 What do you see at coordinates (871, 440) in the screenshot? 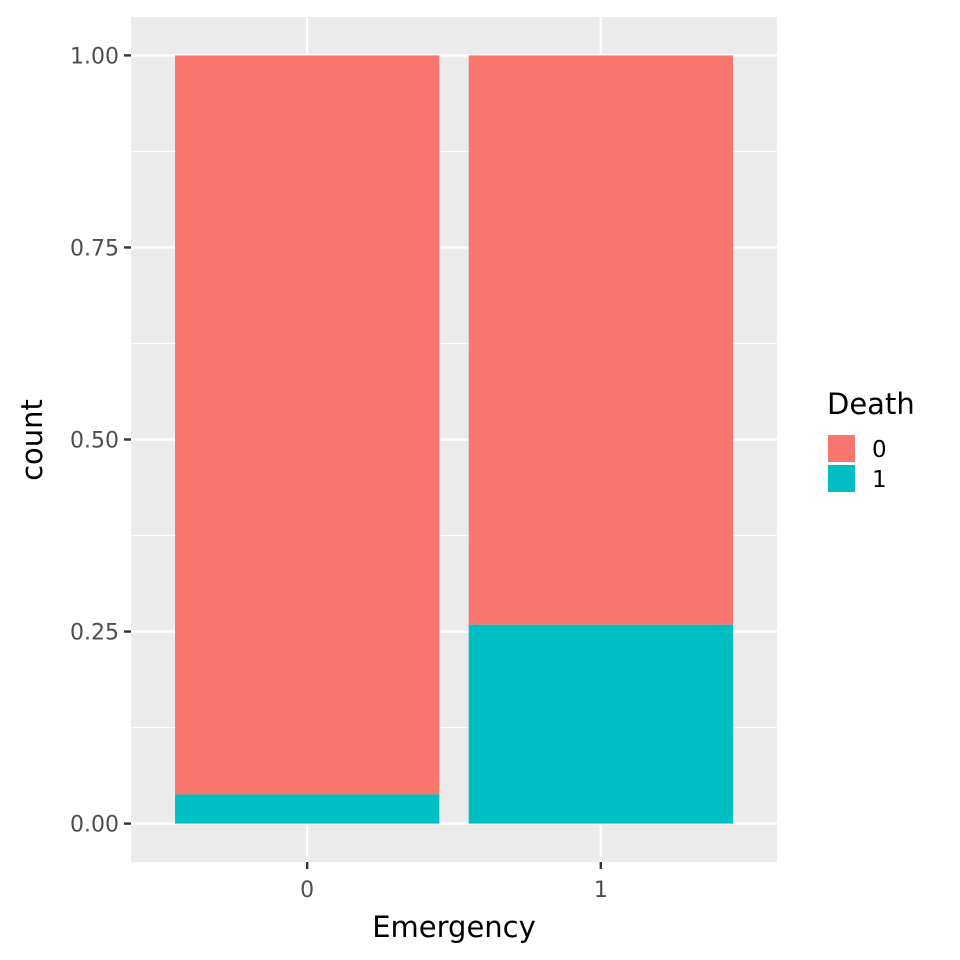
I see `legend: Death 0 1` at bounding box center [871, 440].